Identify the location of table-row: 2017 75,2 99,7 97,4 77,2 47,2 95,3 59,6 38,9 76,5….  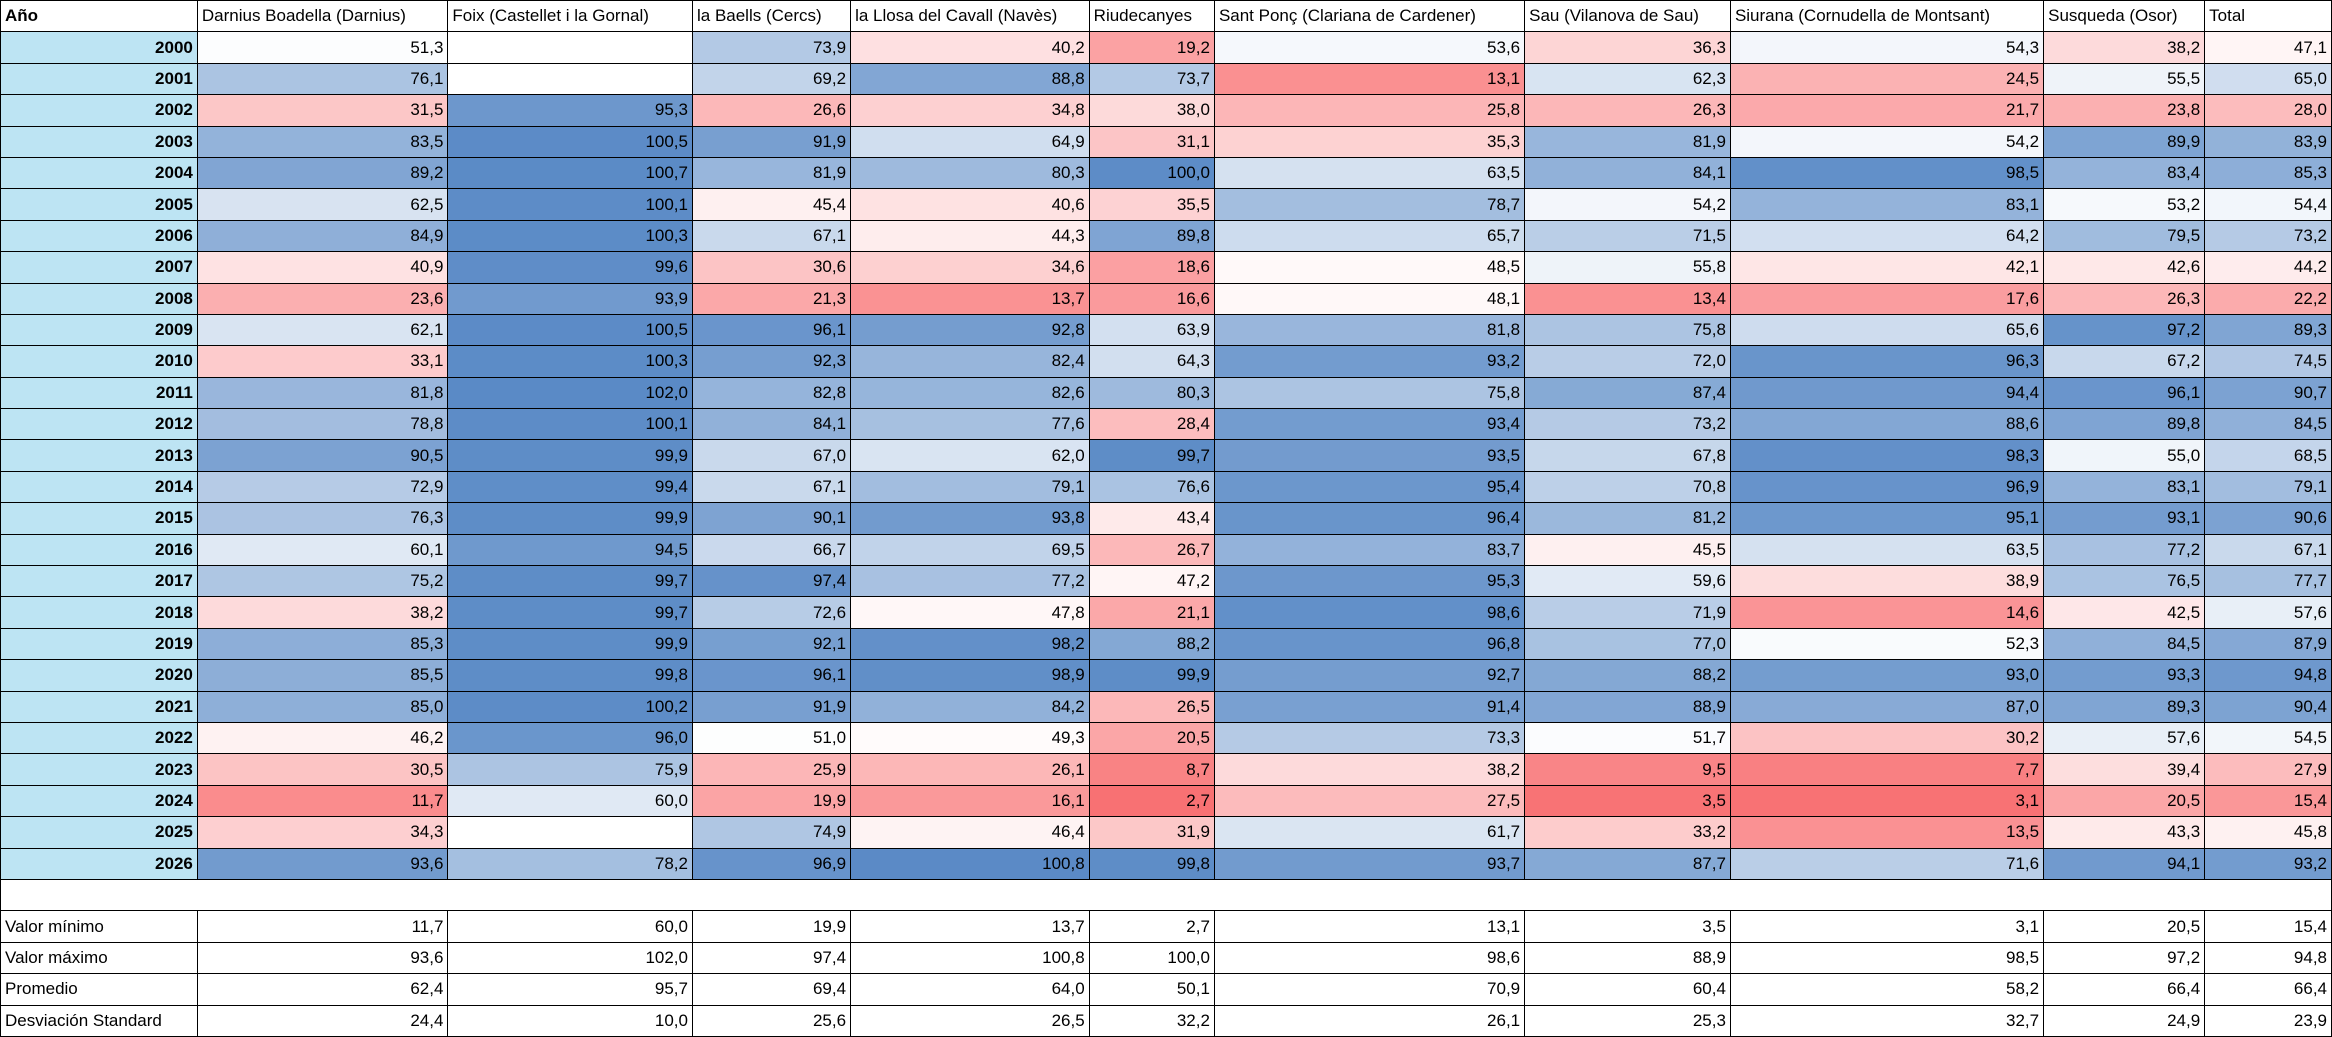
(1166, 581).